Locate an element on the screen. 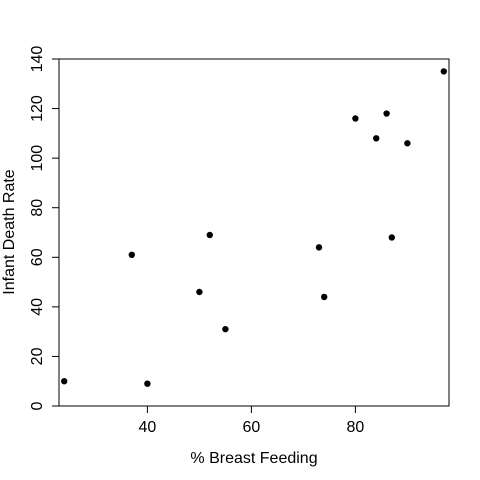  y-axis: 0 20 40 60 80 100 120 140 is located at coordinates (44, 228).